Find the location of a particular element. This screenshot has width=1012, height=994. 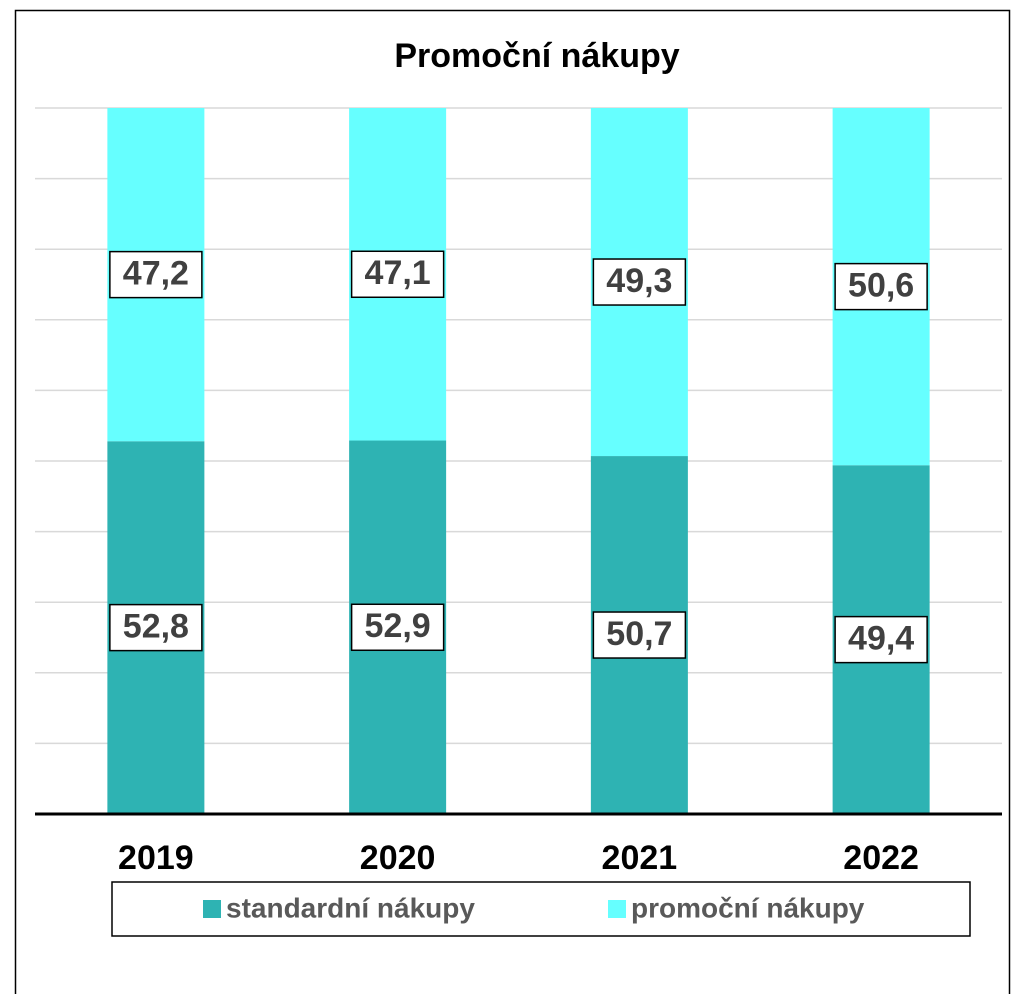

legend-label: standardní nákupy is located at coordinates (350, 907).